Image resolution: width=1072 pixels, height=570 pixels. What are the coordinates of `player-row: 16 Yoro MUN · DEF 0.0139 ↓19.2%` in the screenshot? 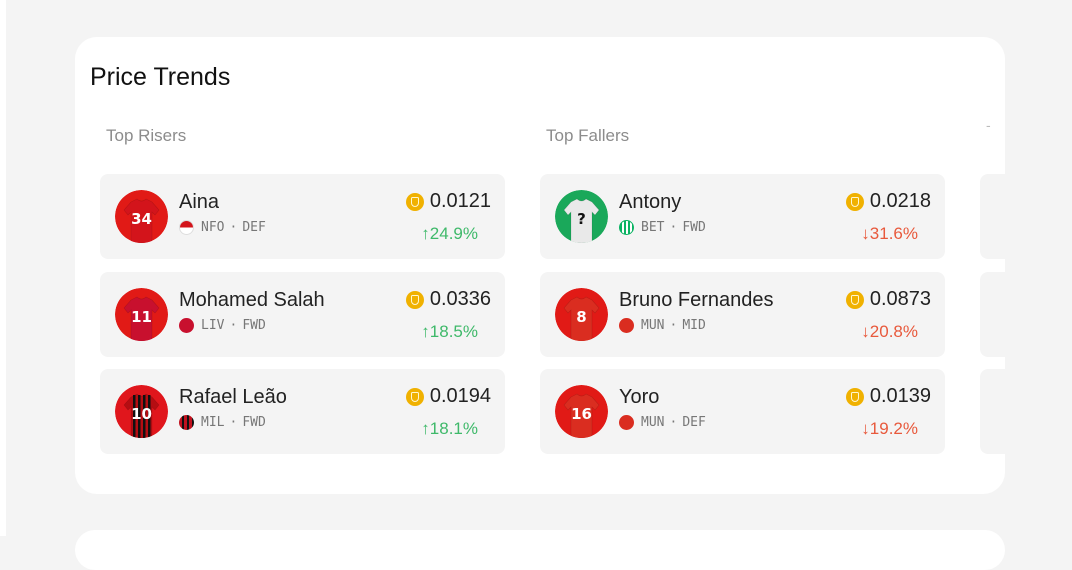 It's located at (742, 411).